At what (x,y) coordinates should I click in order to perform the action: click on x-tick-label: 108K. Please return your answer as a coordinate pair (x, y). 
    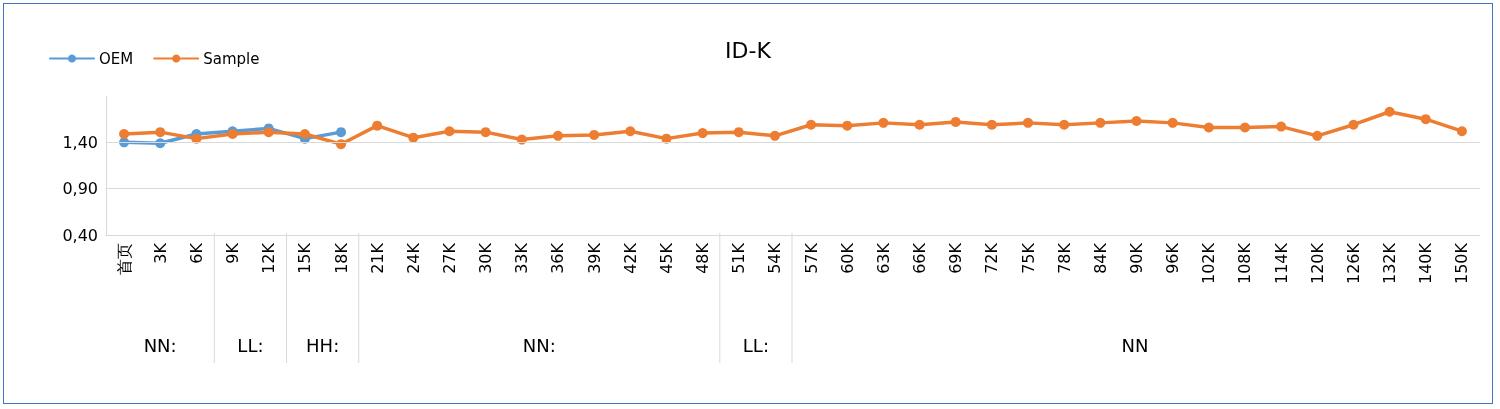
    Looking at the image, I should click on (1245, 263).